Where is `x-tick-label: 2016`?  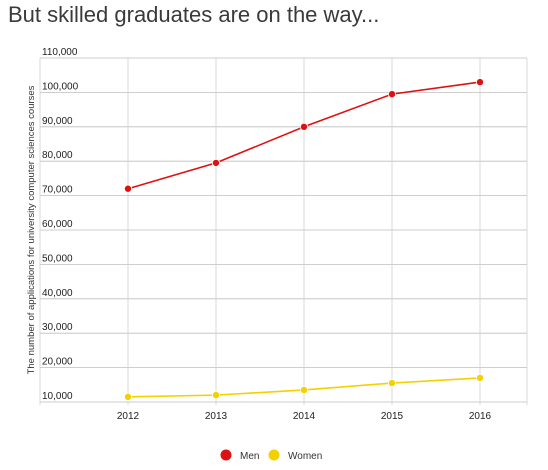 x-tick-label: 2016 is located at coordinates (480, 416).